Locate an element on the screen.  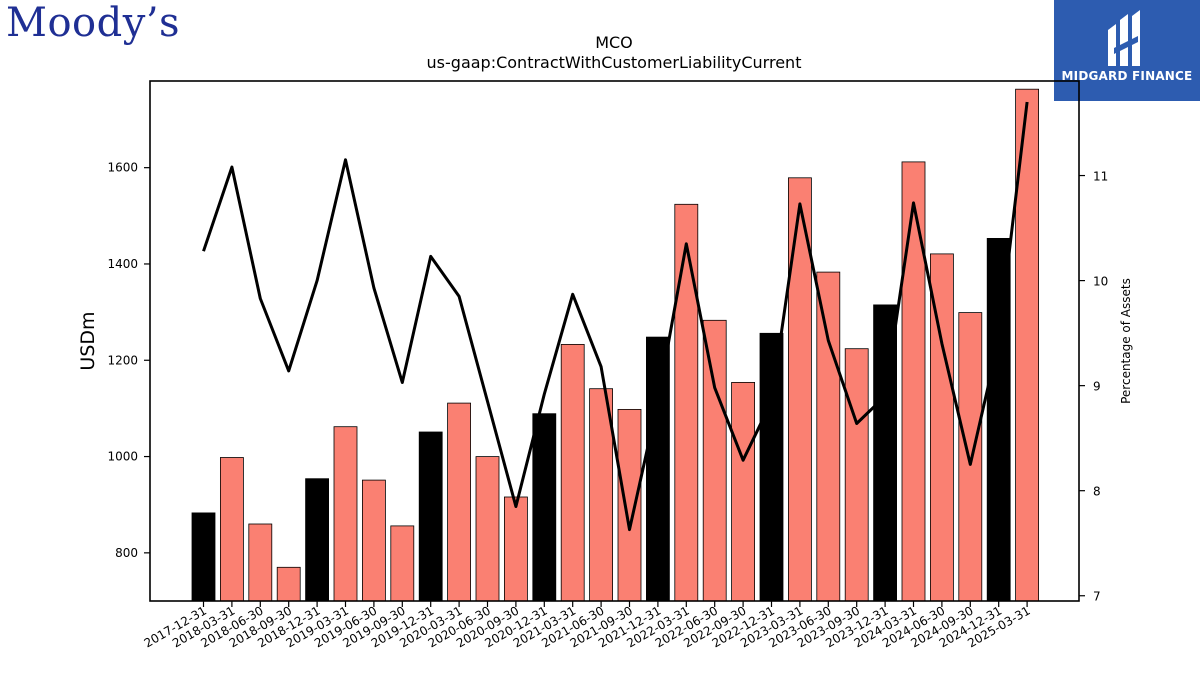
y-axis-label: USDm is located at coordinates (88, 340).